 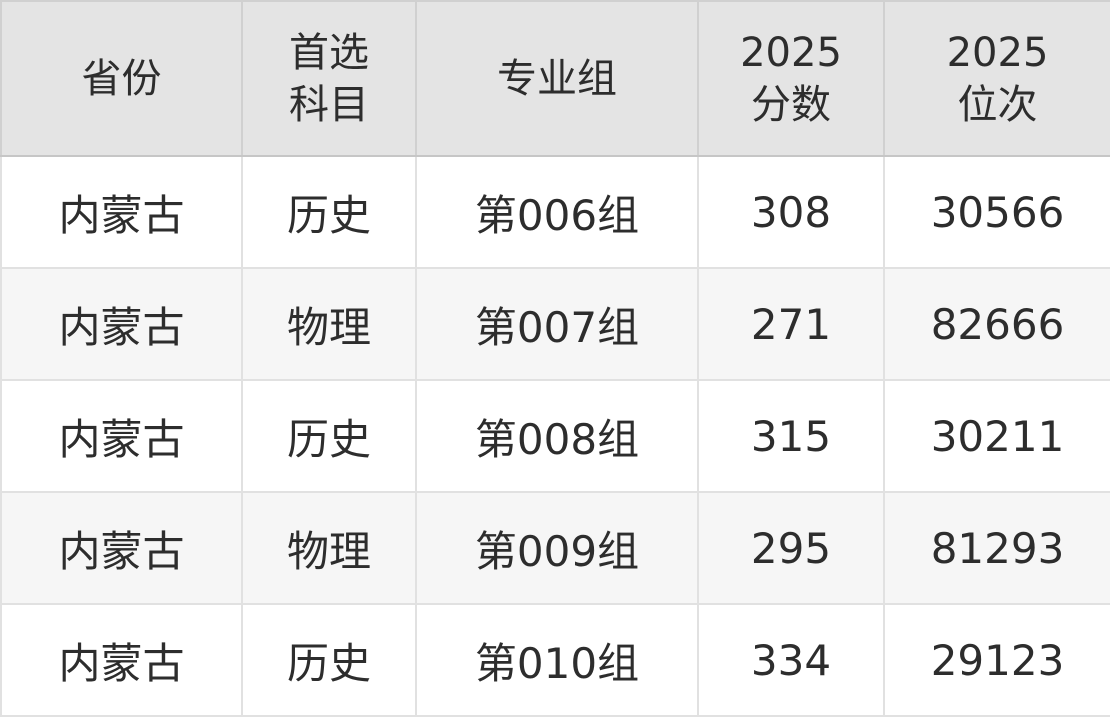 I want to click on header-label: 专业组, so click(x=557, y=78).